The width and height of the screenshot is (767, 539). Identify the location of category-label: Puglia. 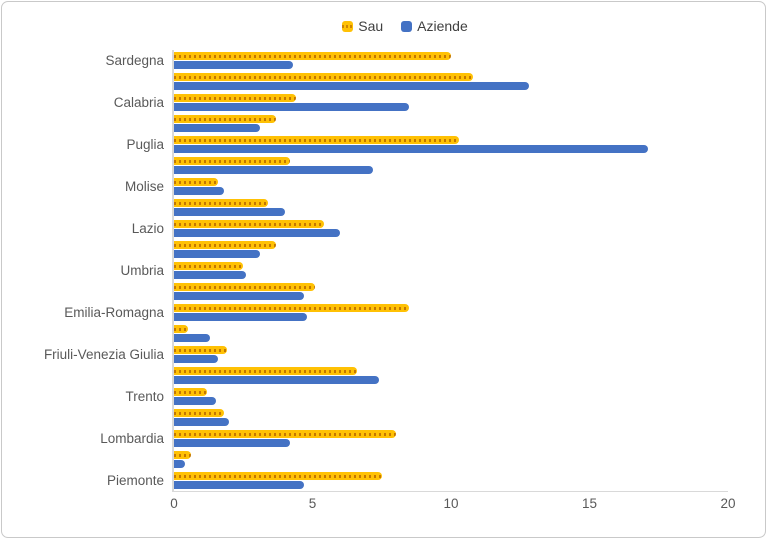
(145, 144).